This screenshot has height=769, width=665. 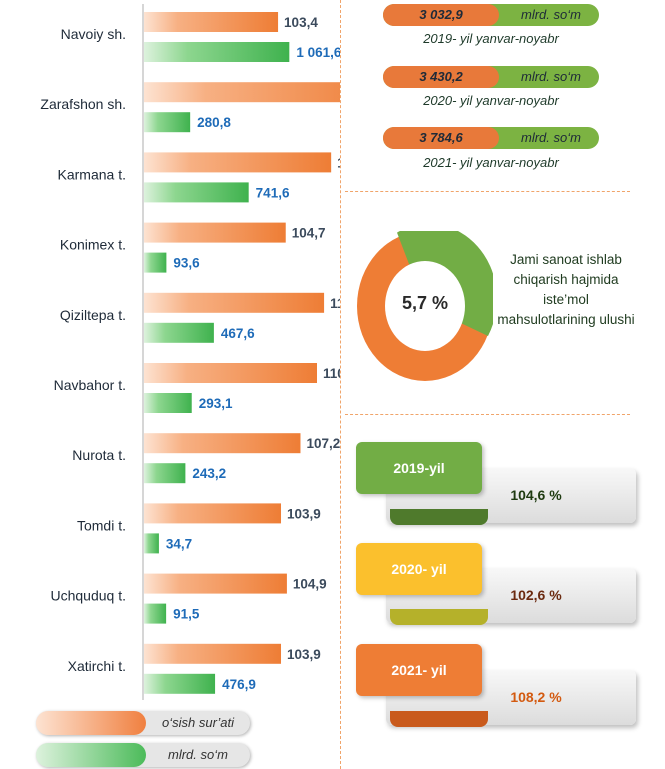 What do you see at coordinates (91, 755) in the screenshot?
I see `legend-swatch-green` at bounding box center [91, 755].